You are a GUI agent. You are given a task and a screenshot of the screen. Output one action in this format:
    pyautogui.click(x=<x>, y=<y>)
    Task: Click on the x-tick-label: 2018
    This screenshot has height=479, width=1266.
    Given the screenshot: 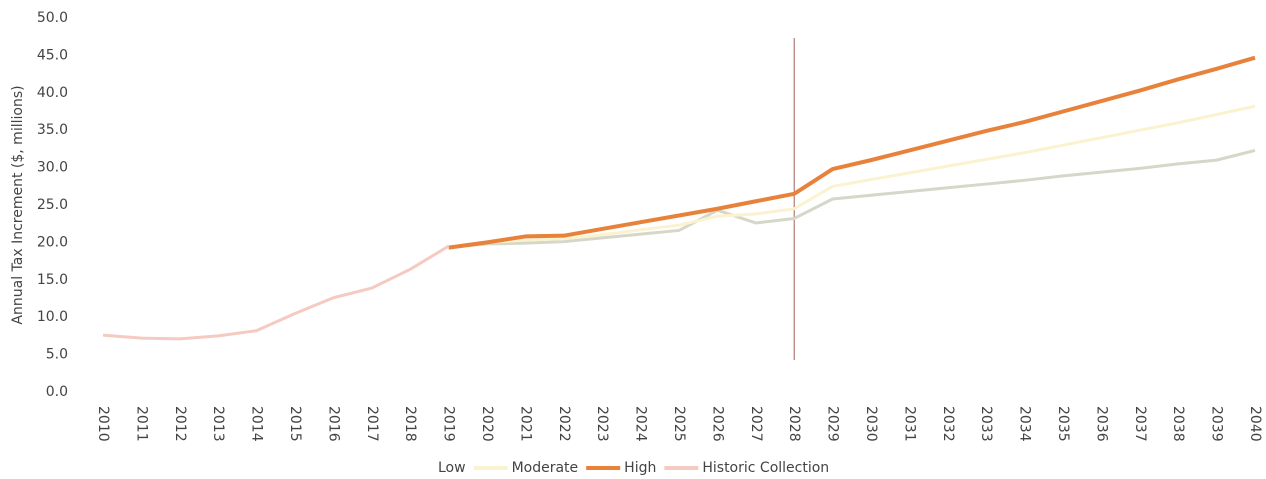 What is the action you would take?
    pyautogui.click(x=410, y=424)
    